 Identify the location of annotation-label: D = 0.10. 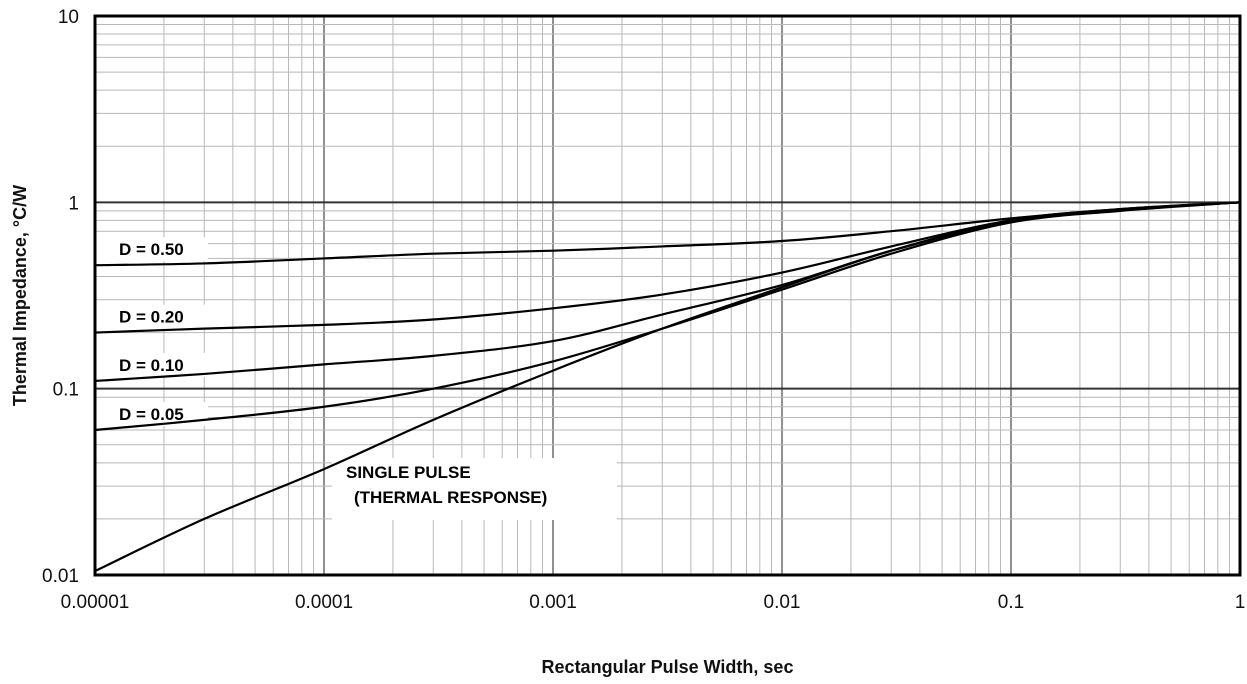
(151, 365).